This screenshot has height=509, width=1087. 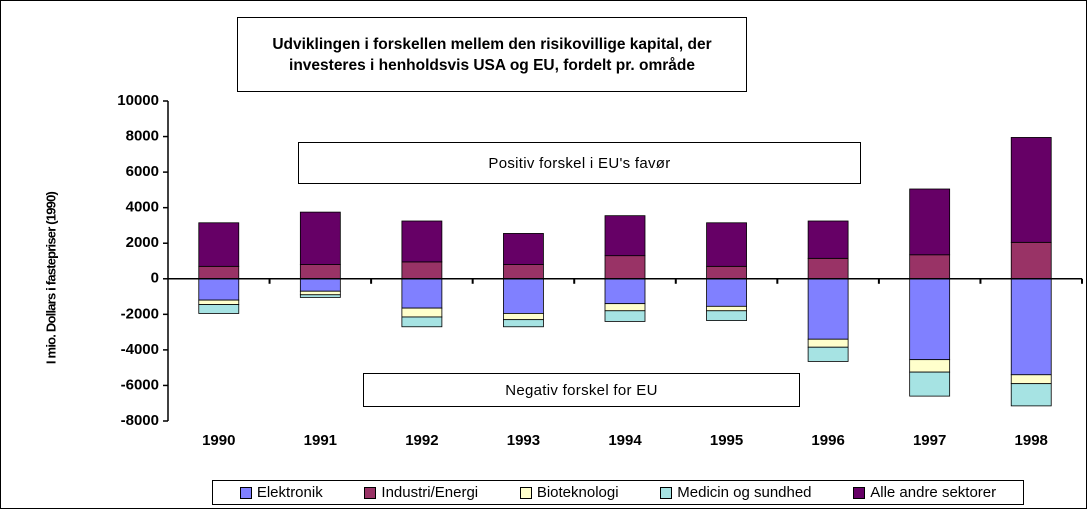 I want to click on legend-label: Alle andre sektorer, so click(x=933, y=492).